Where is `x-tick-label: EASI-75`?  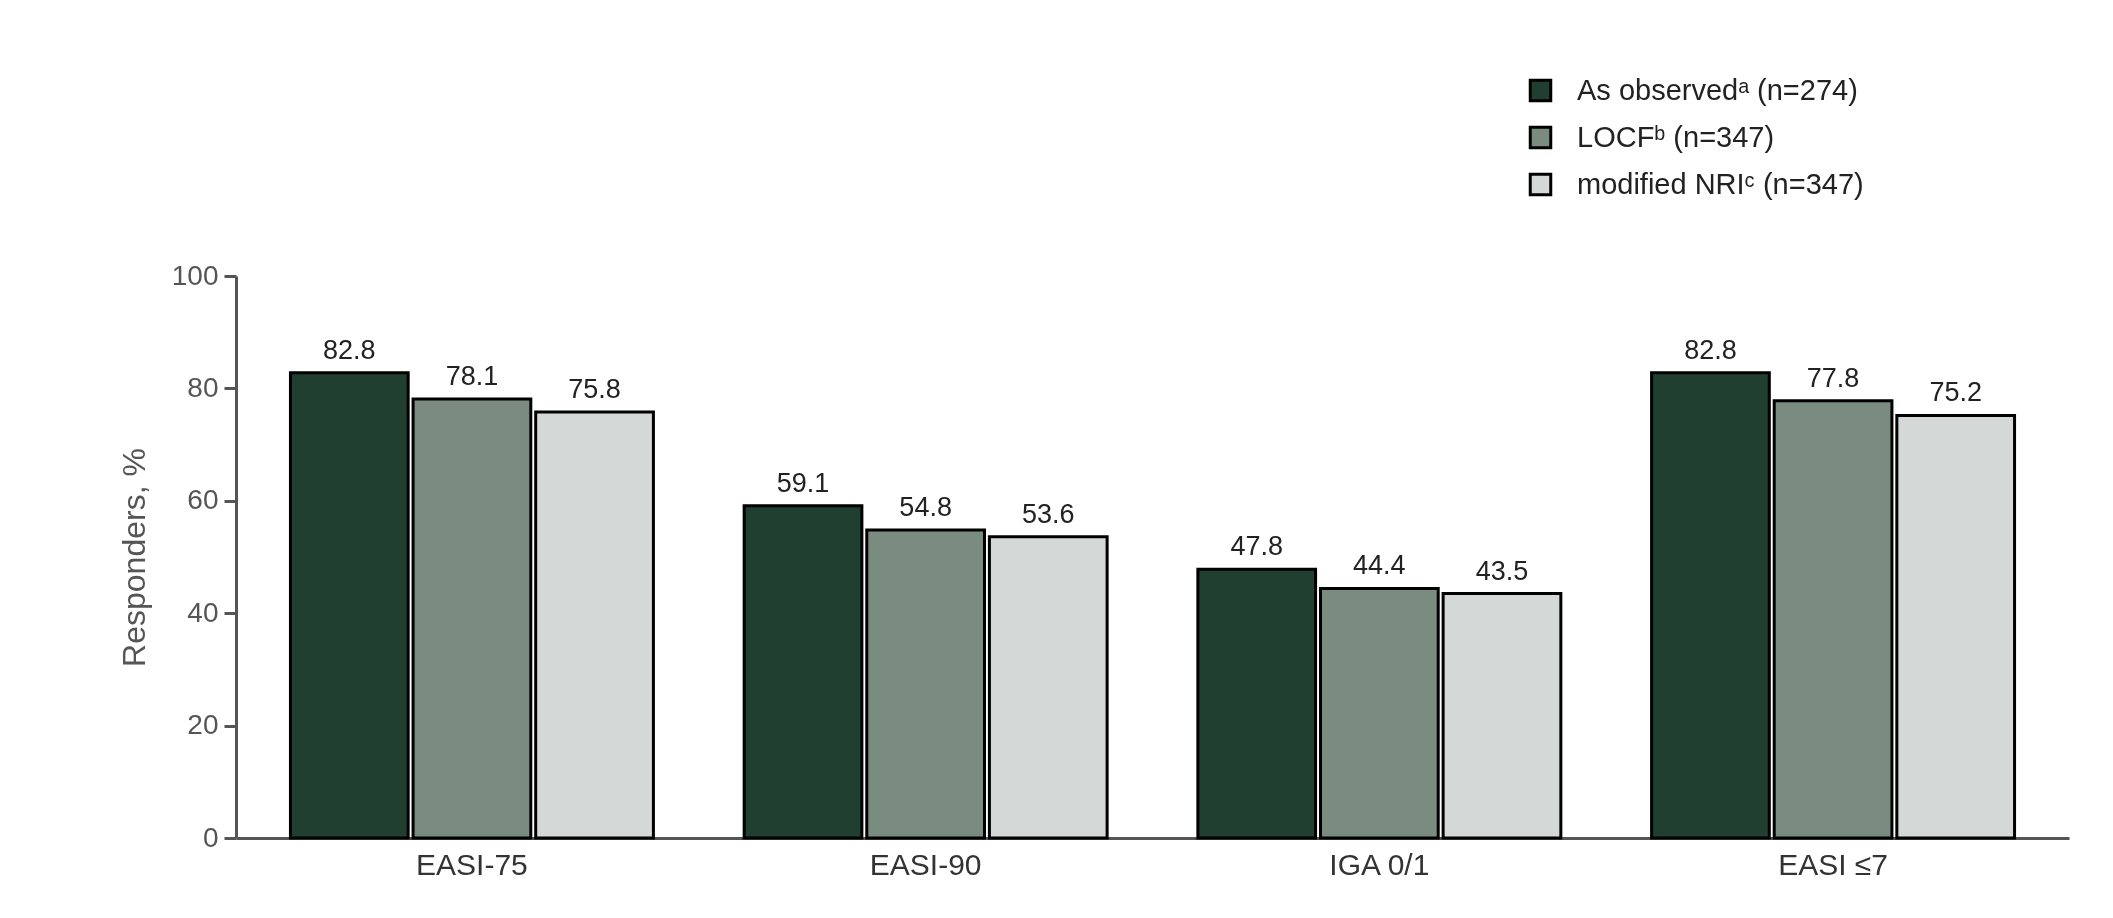 x-tick-label: EASI-75 is located at coordinates (472, 864).